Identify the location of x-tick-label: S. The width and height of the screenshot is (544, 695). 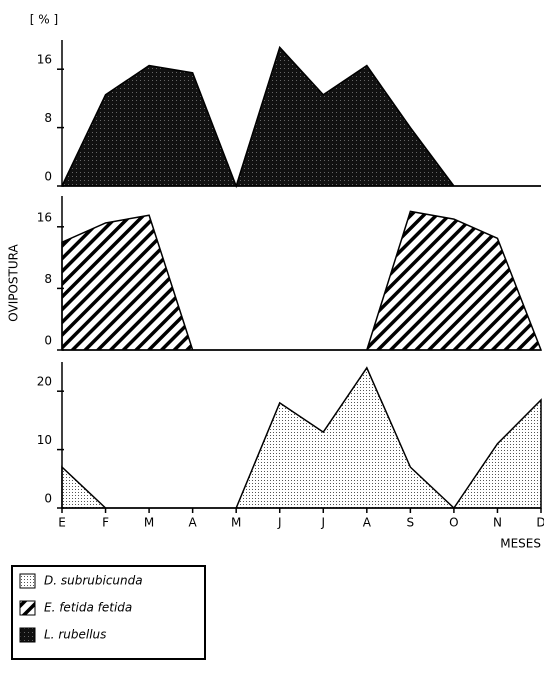
(411, 523).